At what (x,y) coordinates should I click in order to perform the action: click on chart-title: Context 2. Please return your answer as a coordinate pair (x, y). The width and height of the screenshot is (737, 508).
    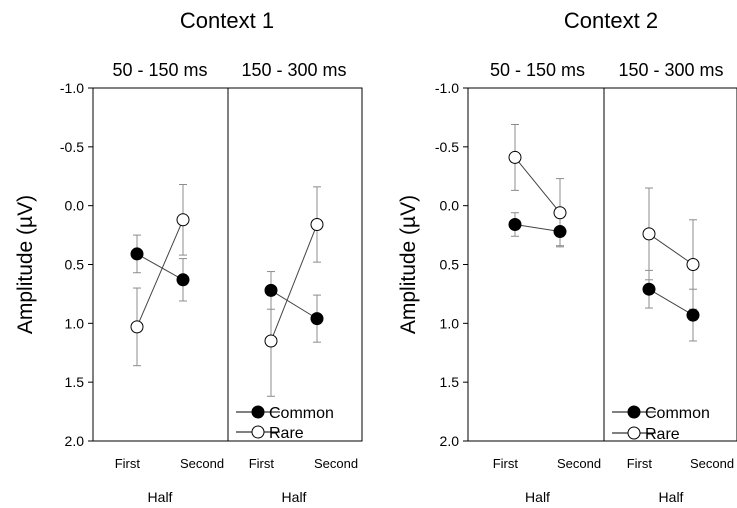
    Looking at the image, I should click on (611, 20).